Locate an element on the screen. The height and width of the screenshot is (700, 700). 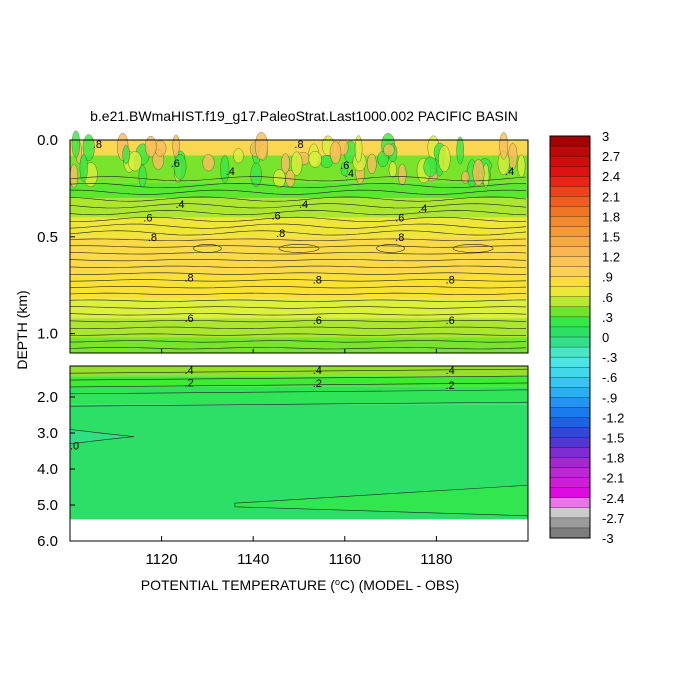
colorbar-label: 1.5 is located at coordinates (611, 237).